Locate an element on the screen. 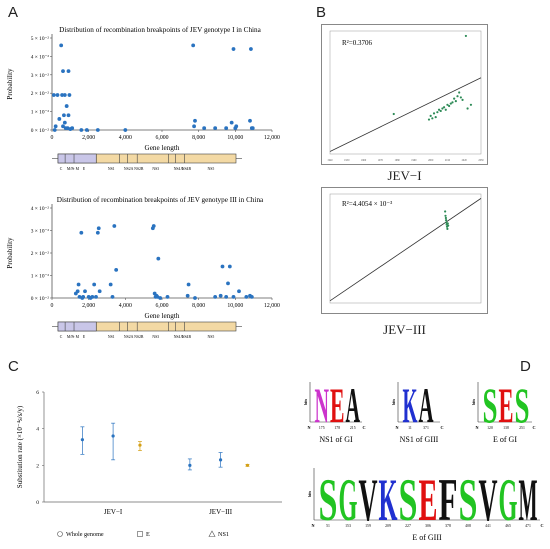 Image resolution: width=550 pixels, height=549 pixels. segment-label: NS3 is located at coordinates (155, 169).